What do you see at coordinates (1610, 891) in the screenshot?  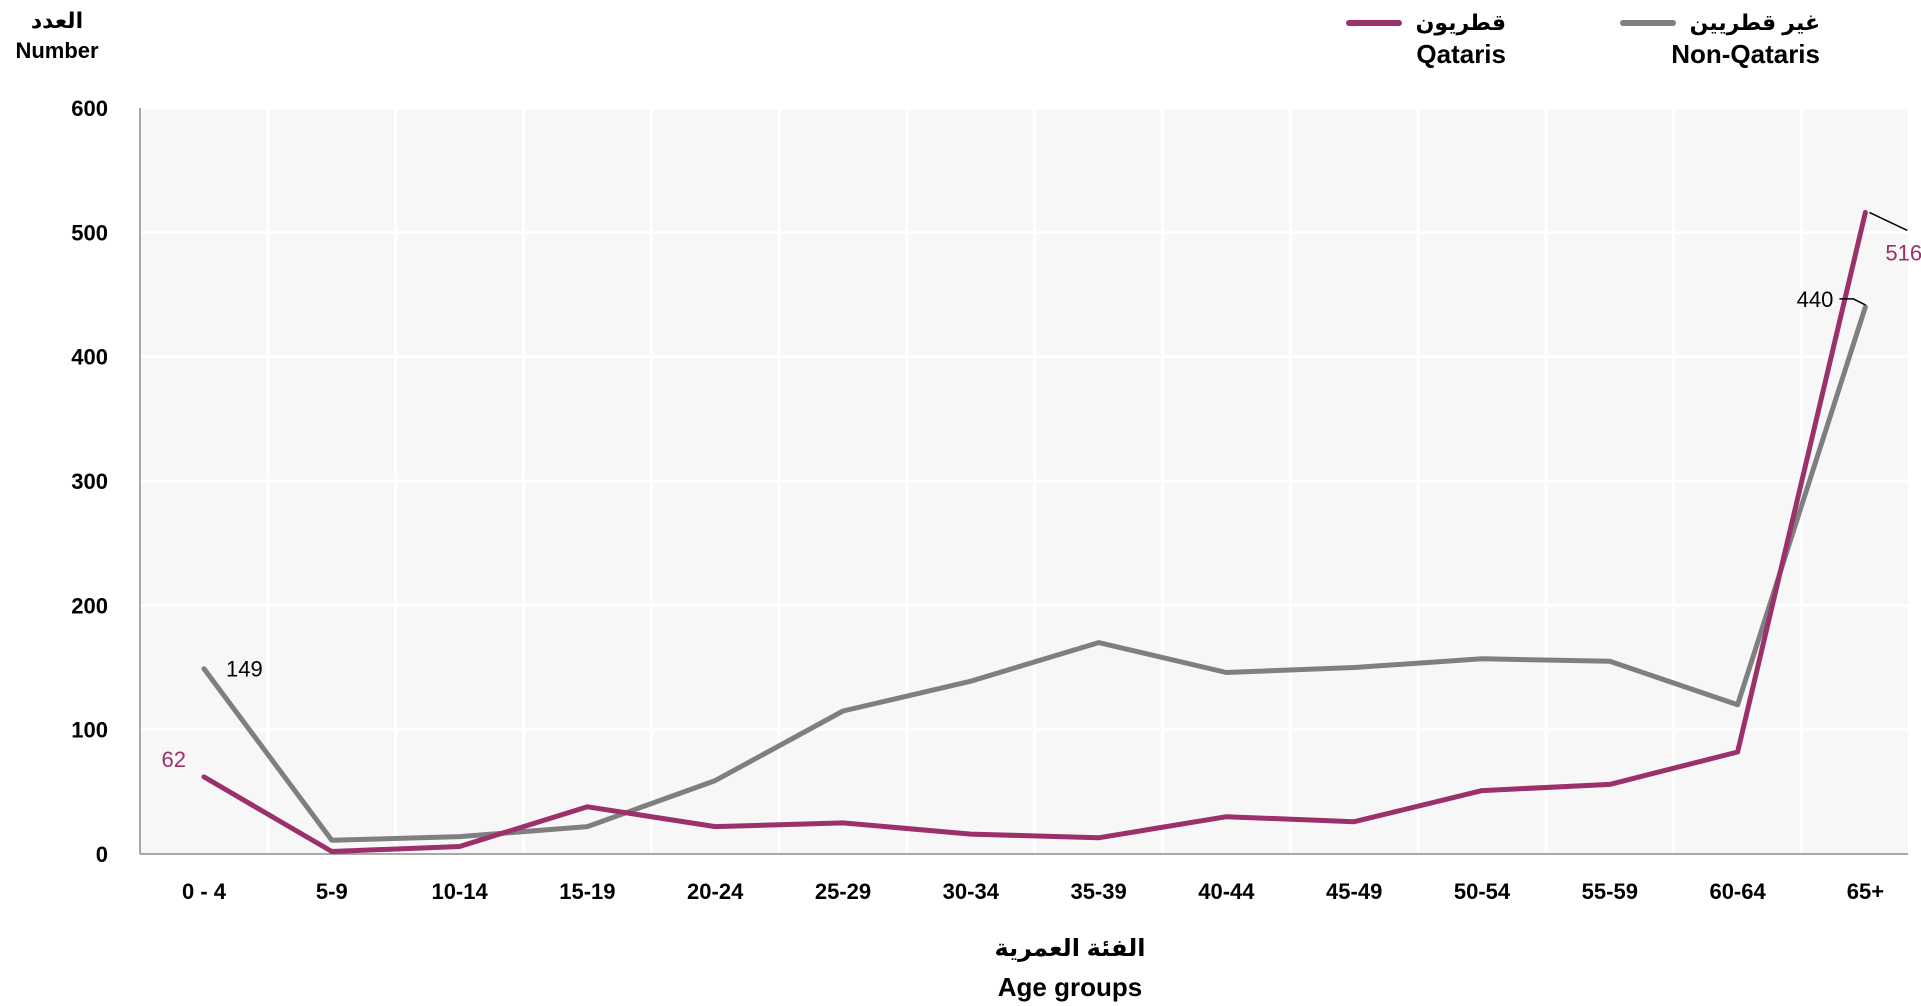 I see `x-tick-label: 55-59` at bounding box center [1610, 891].